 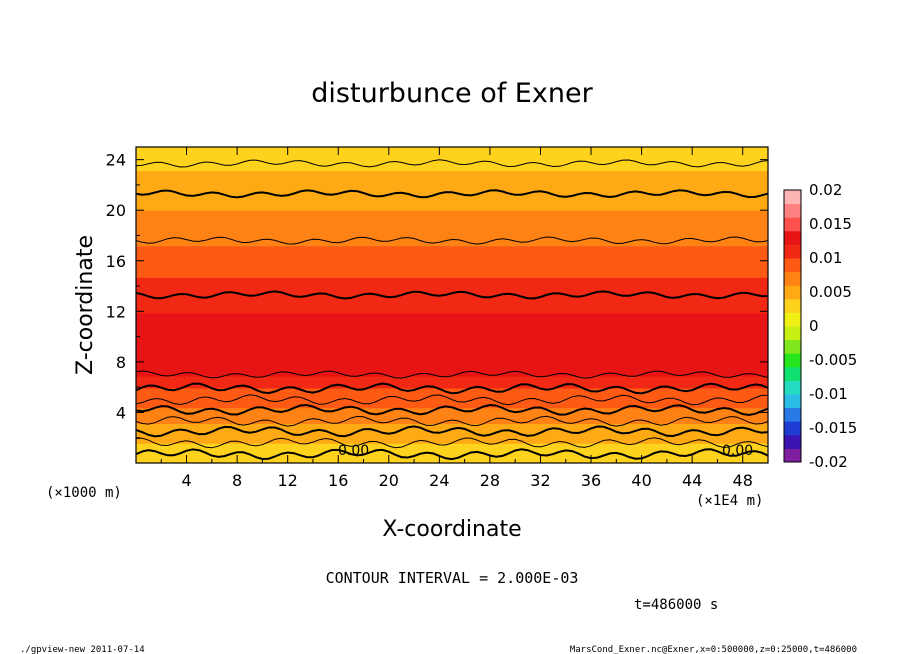 I want to click on colorbar-tick-label: -0.02, so click(x=828, y=462).